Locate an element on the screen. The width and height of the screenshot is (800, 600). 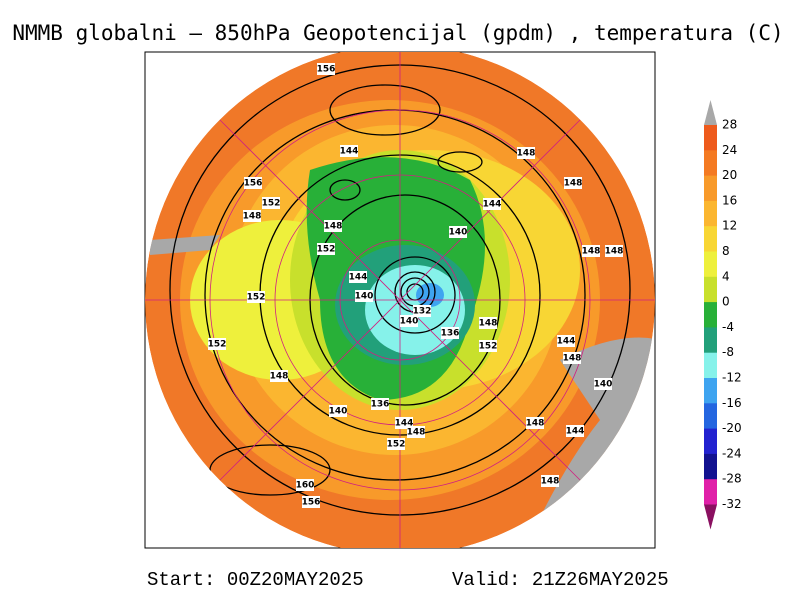
start-time: Start: 00Z20MAY2025 is located at coordinates (255, 580).